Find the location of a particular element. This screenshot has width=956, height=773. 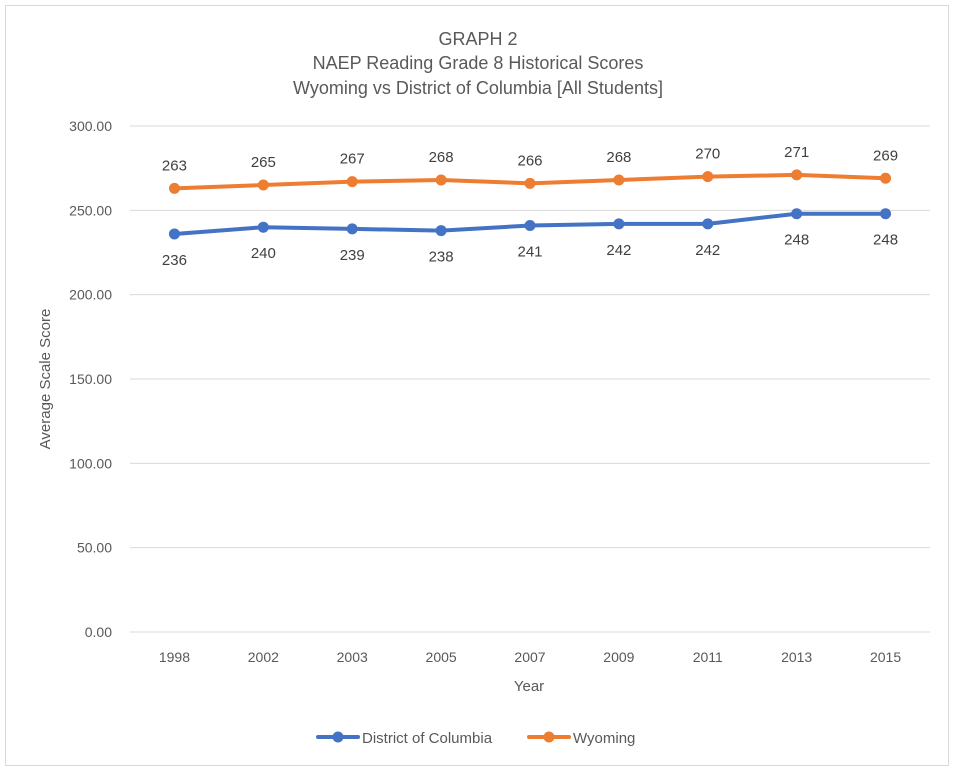

series: 236 240 239 238 241 242 242 248 248 is located at coordinates (530, 238).